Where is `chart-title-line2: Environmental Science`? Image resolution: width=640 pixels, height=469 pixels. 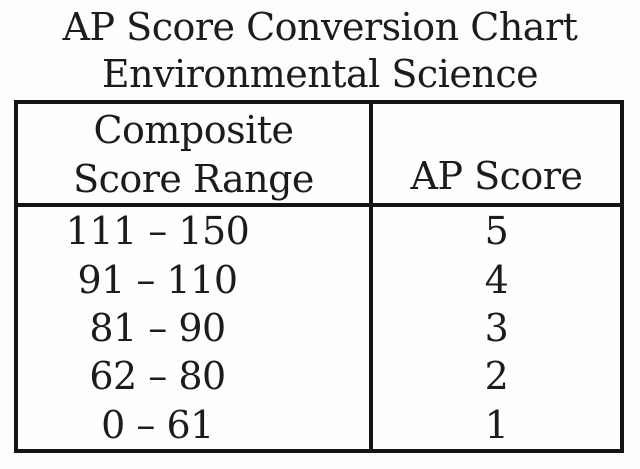
chart-title-line2: Environmental Science is located at coordinates (320, 74).